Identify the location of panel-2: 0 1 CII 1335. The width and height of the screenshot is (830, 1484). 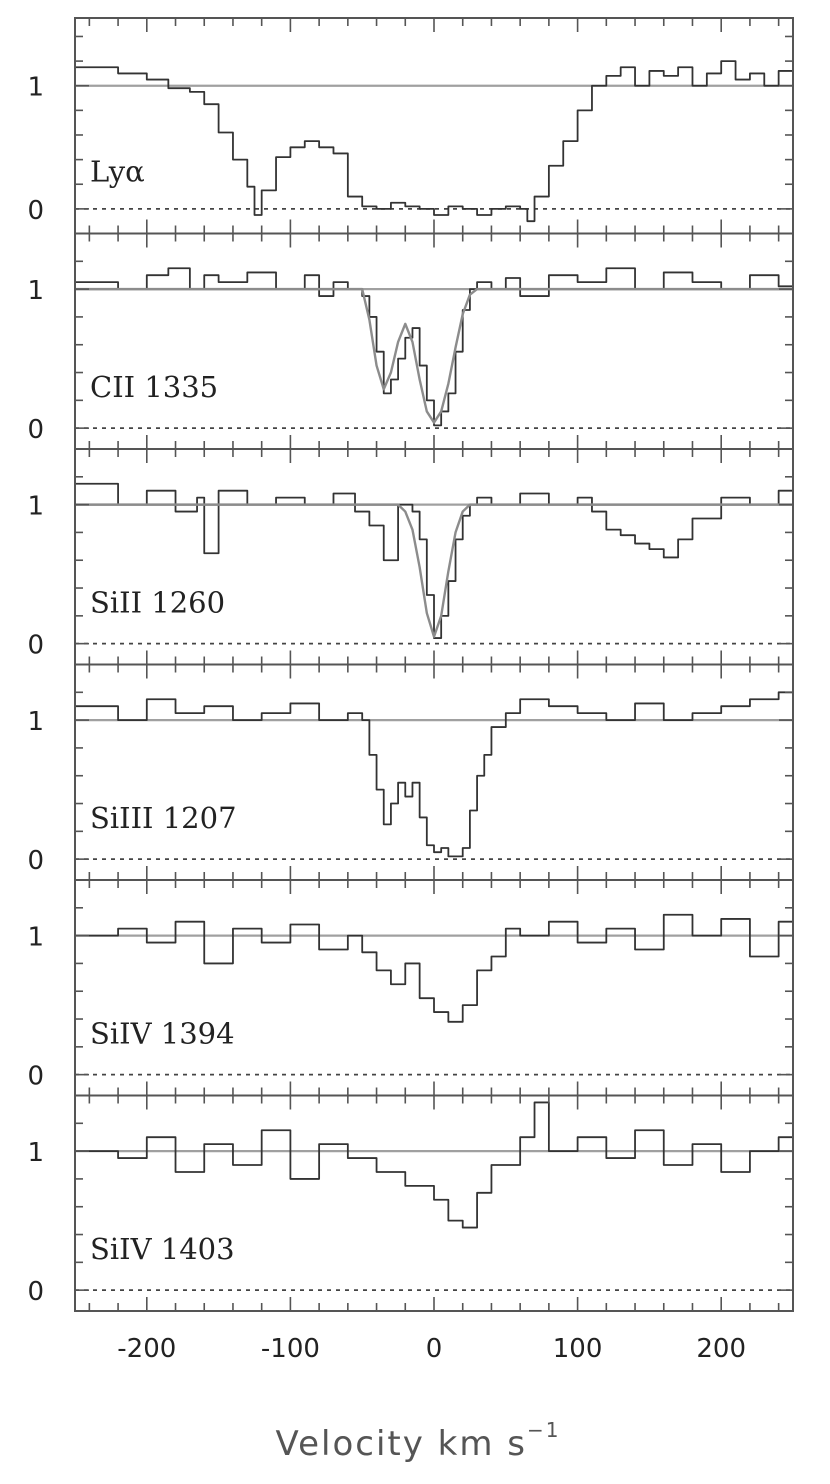
(410, 341).